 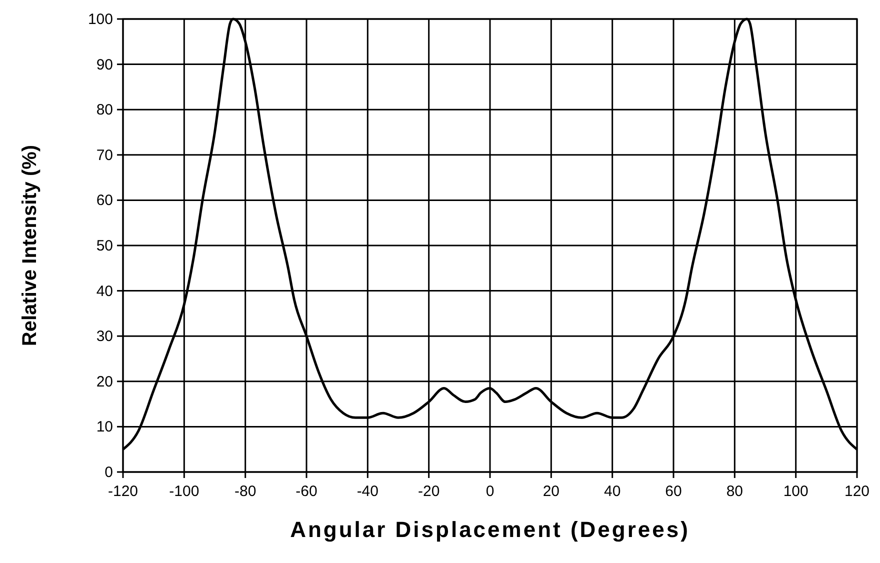 What do you see at coordinates (490, 529) in the screenshot?
I see `x-axis-title: Angular Displacement (Degrees)` at bounding box center [490, 529].